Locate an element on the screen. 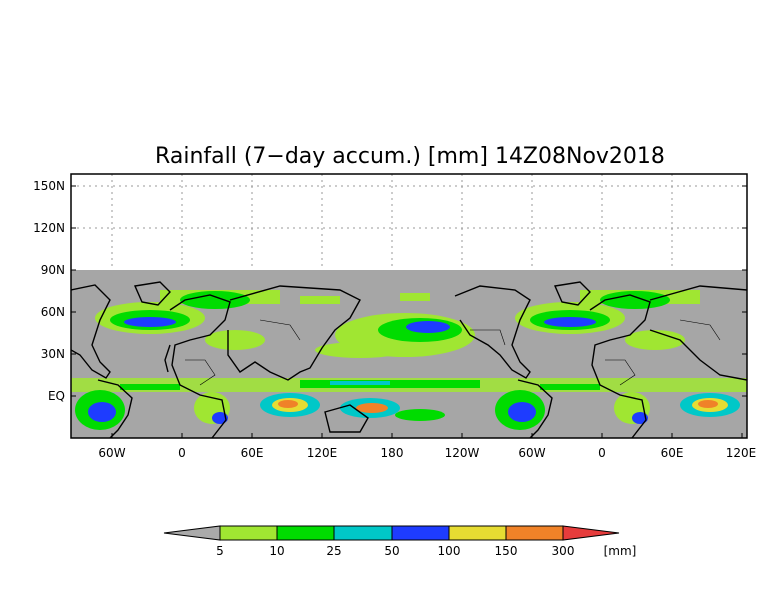 The width and height of the screenshot is (784, 612). continental-convection is located at coordinates (362, 410).